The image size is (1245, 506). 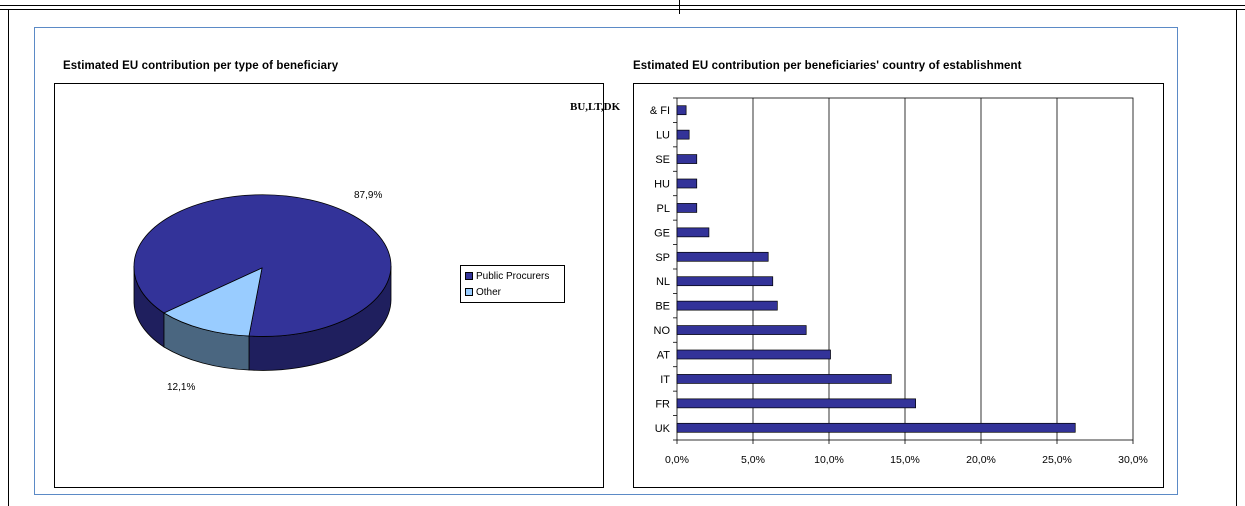 I want to click on bar-x-tick-label: 0,0%, so click(x=677, y=460).